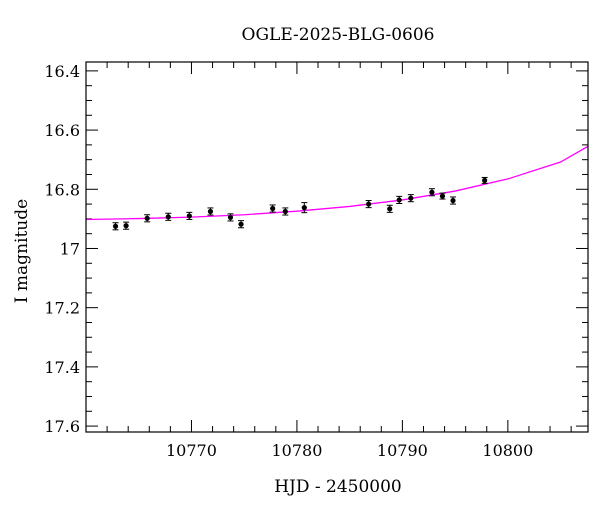 The height and width of the screenshot is (512, 600). Describe the element at coordinates (62, 367) in the screenshot. I see `y-tick-label: 17.4` at that location.